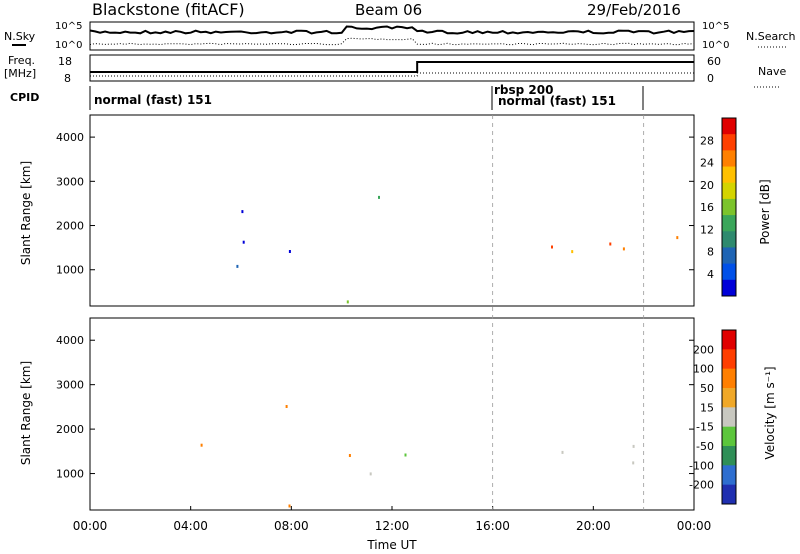 The image size is (800, 554). I want to click on freq-panel-frame, so click(392, 68).